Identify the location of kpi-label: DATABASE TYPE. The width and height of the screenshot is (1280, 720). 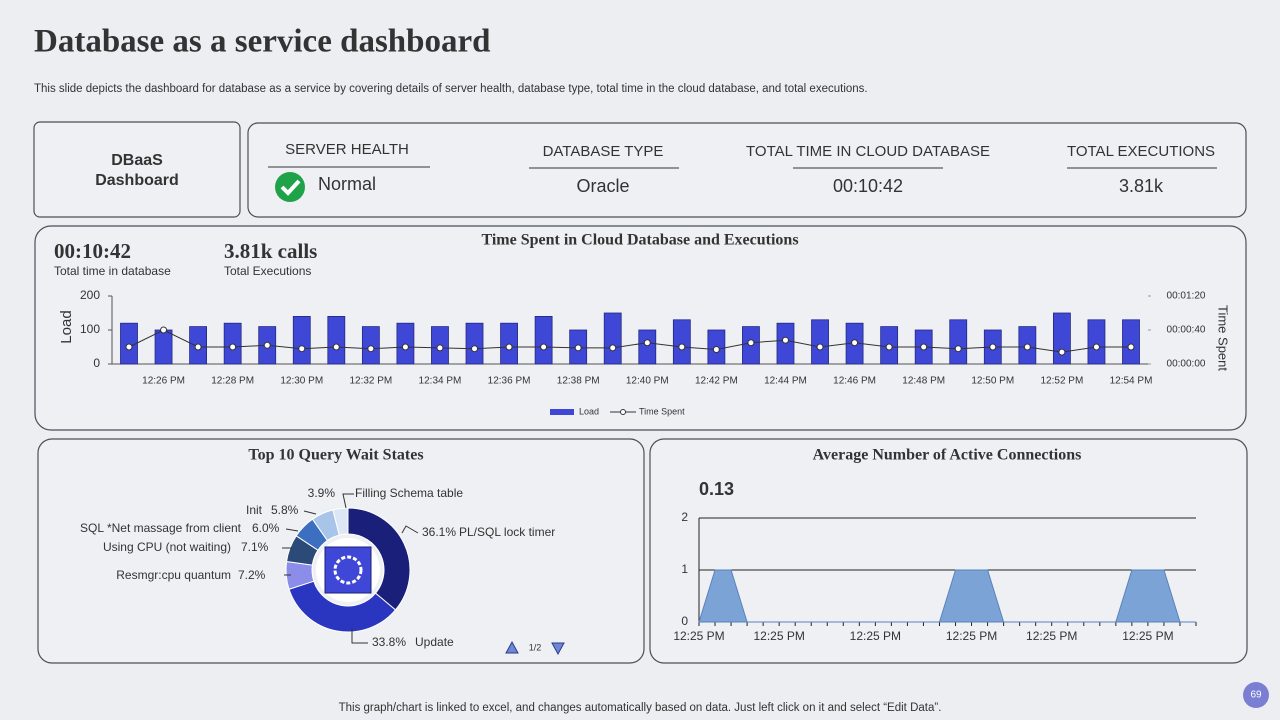
(603, 151).